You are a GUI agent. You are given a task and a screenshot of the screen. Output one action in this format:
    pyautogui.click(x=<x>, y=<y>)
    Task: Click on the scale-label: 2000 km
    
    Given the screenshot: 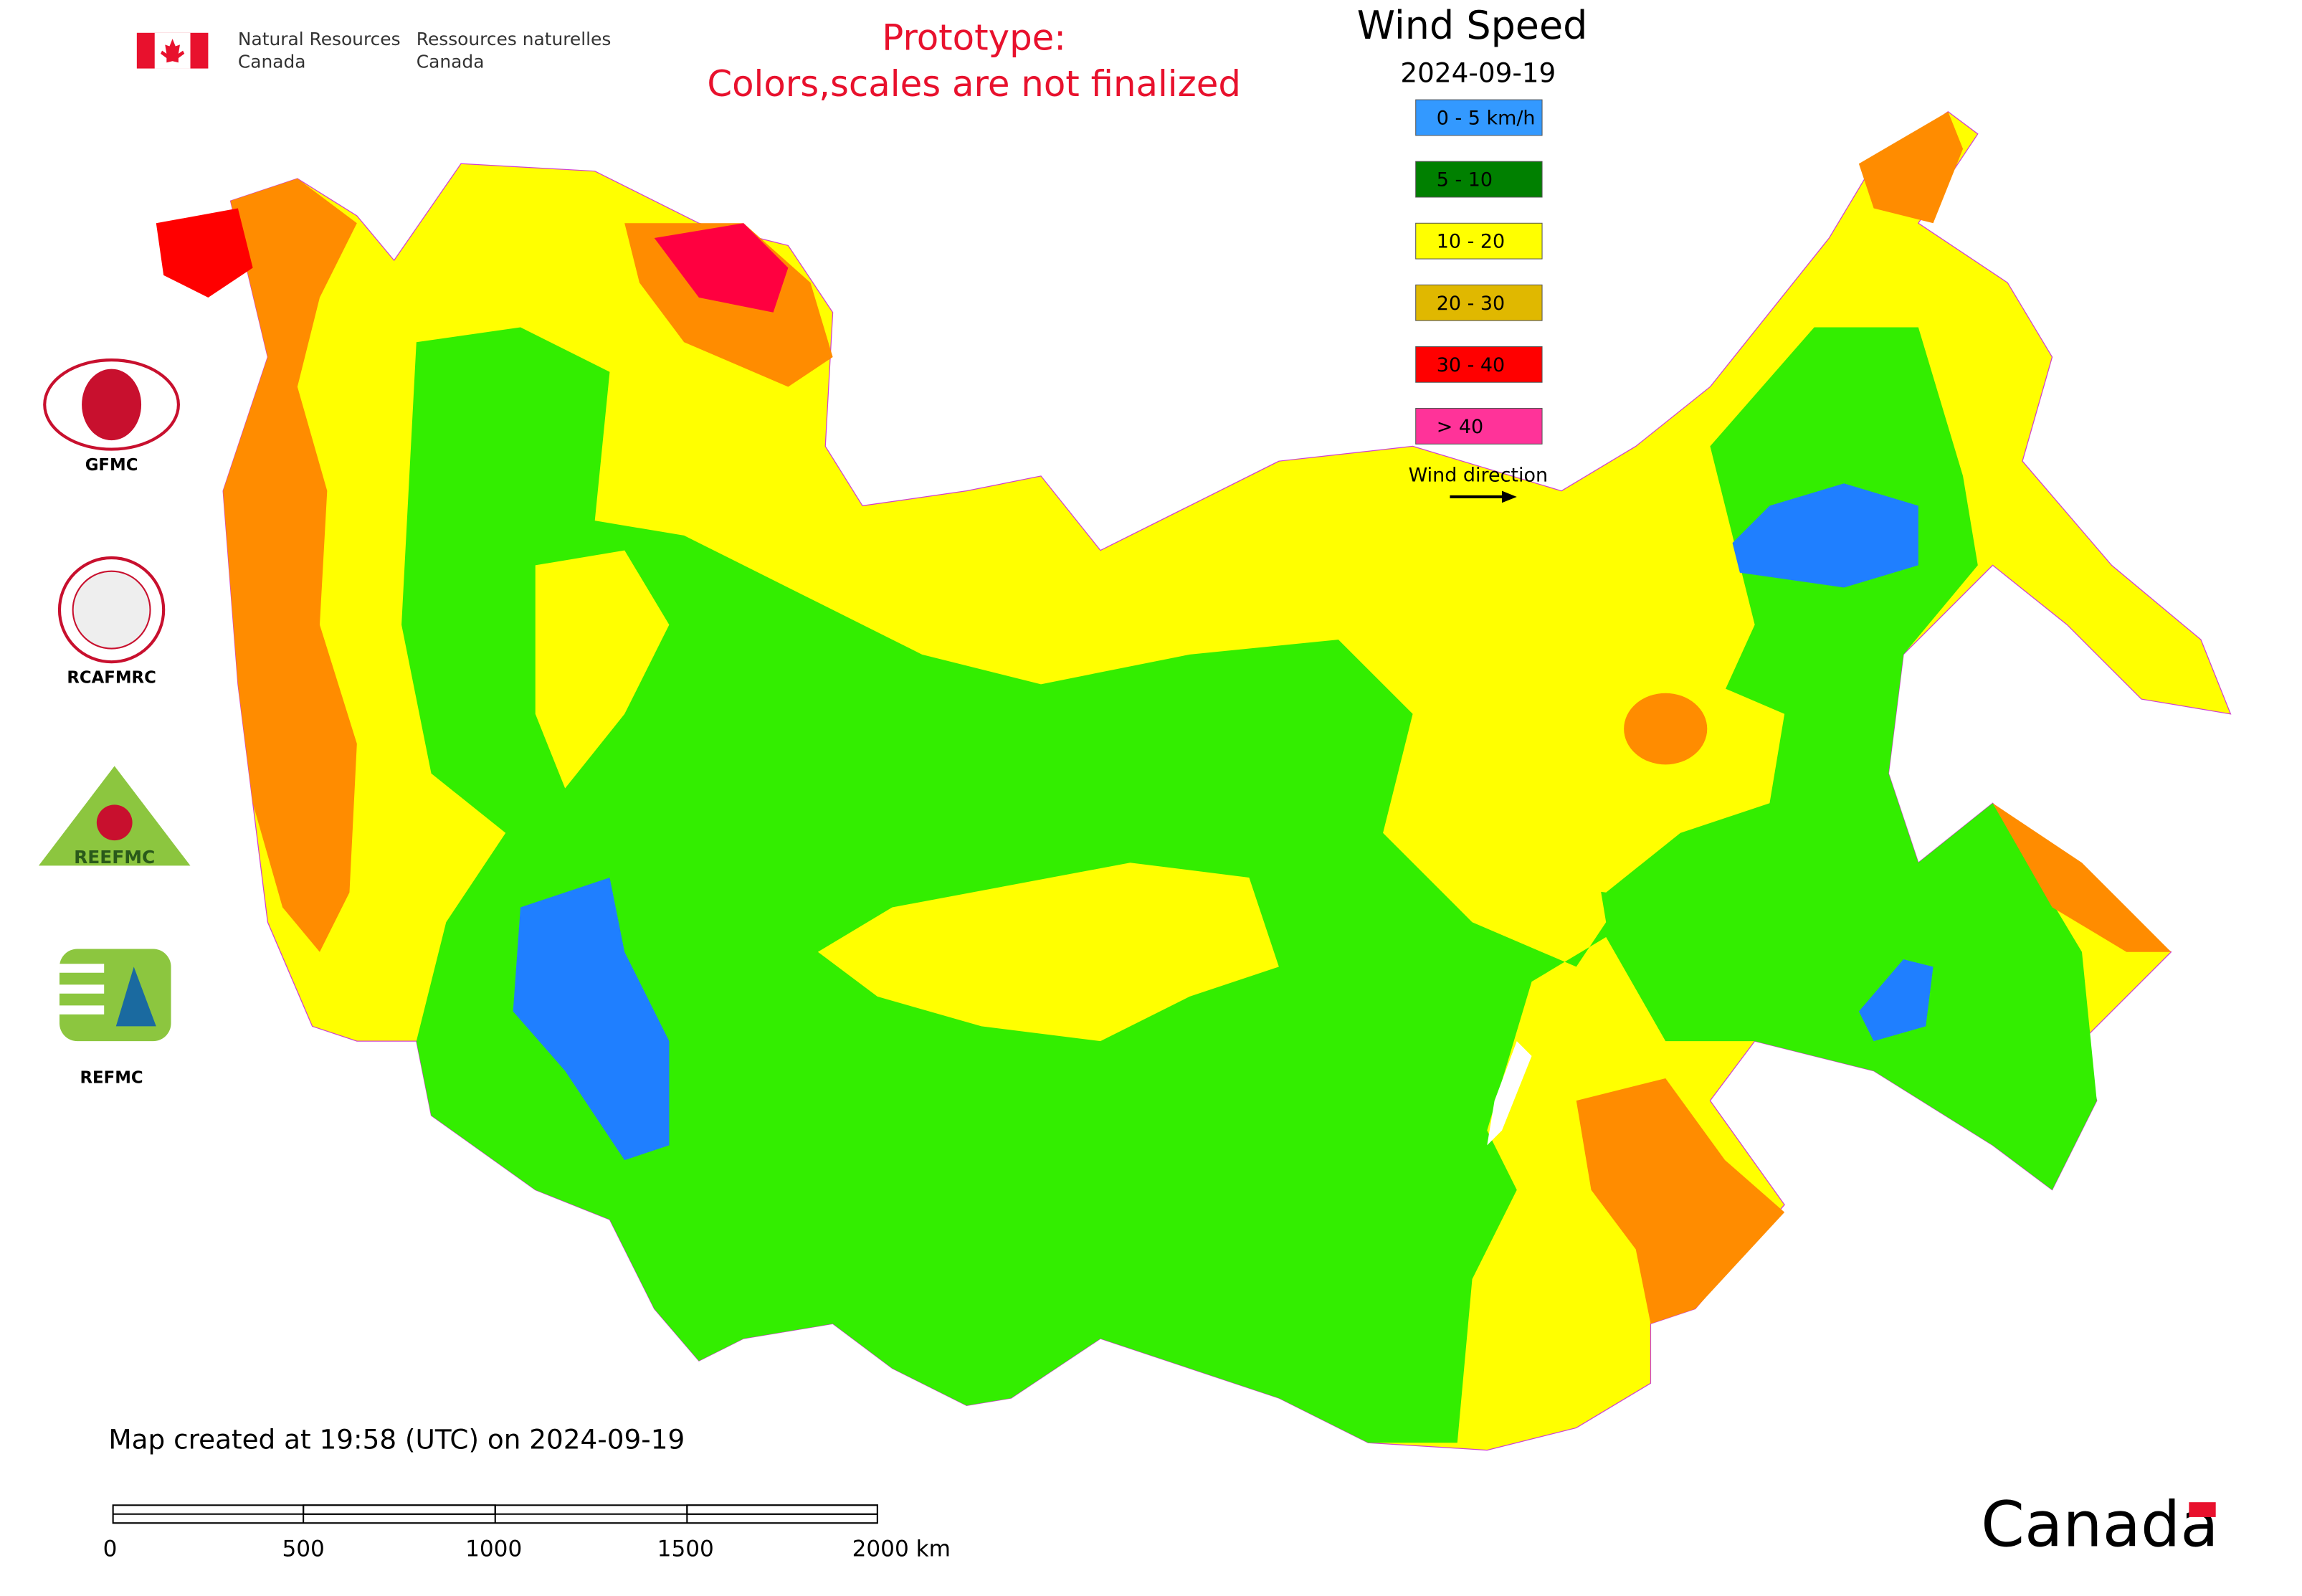 What is the action you would take?
    pyautogui.click(x=901, y=1549)
    